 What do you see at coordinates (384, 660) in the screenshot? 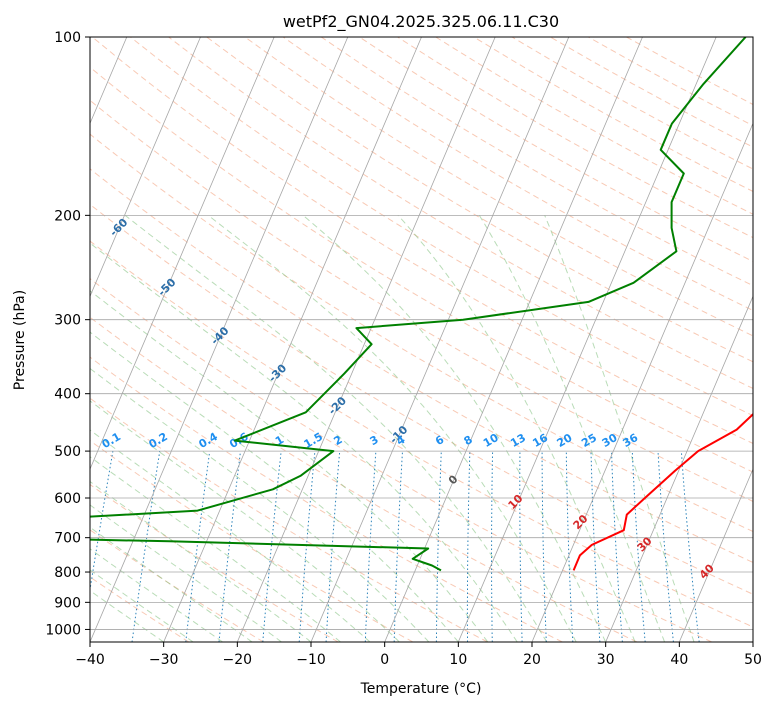
I see `x-tick-label: 0` at bounding box center [384, 660].